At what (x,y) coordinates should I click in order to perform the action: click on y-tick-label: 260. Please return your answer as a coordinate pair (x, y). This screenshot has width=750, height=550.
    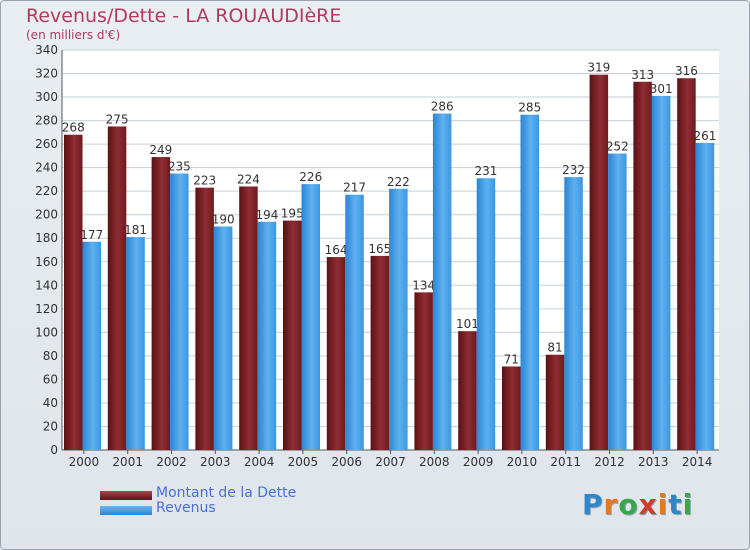
    Looking at the image, I should click on (46, 144).